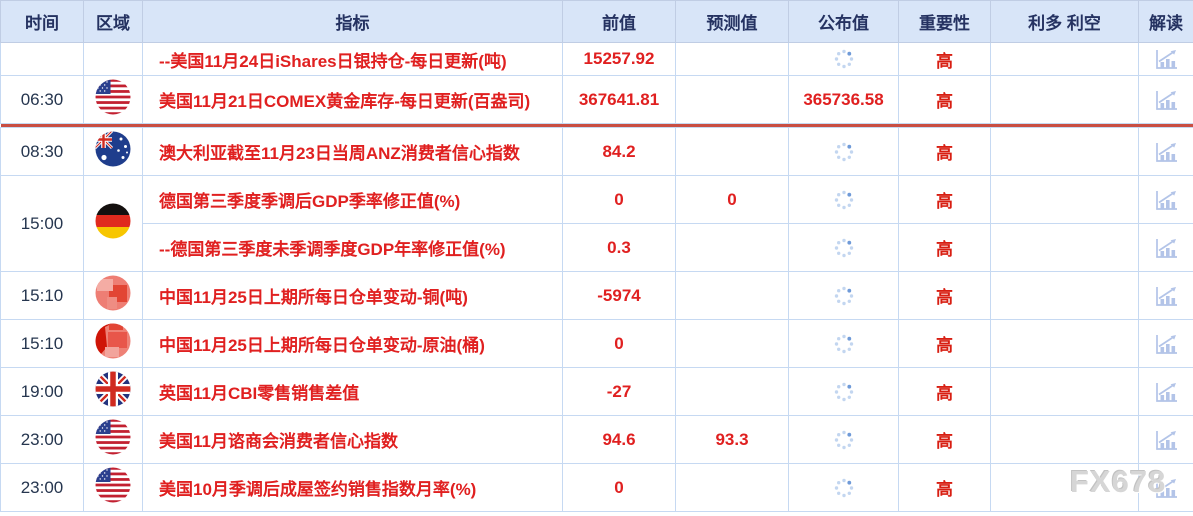  I want to click on indicator-cell: 中国11月25日上期所每日仓单变动-铜(吨), so click(352, 295).